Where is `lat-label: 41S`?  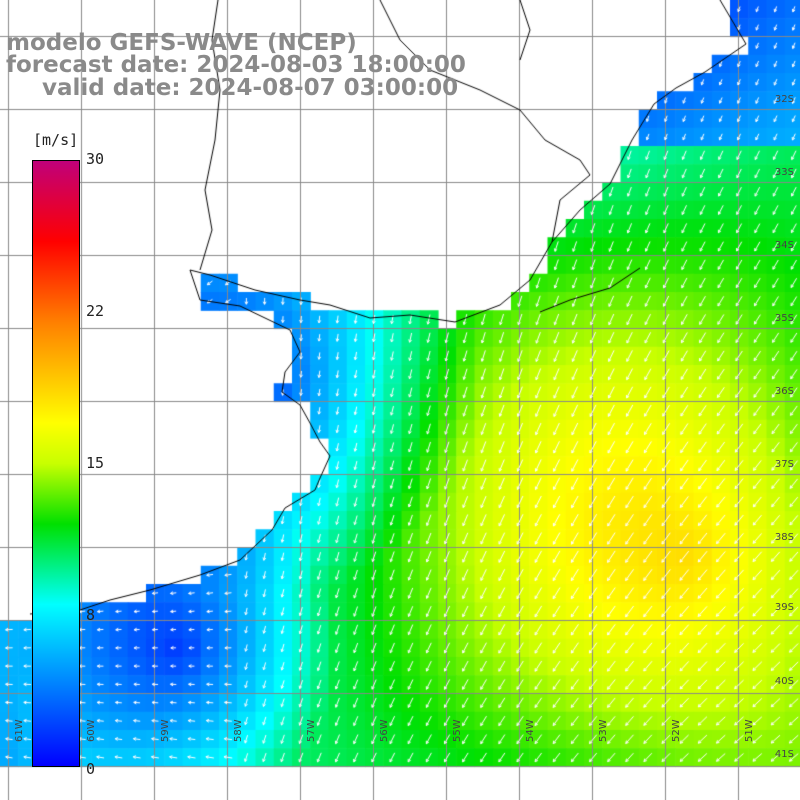
lat-label: 41S is located at coordinates (784, 754).